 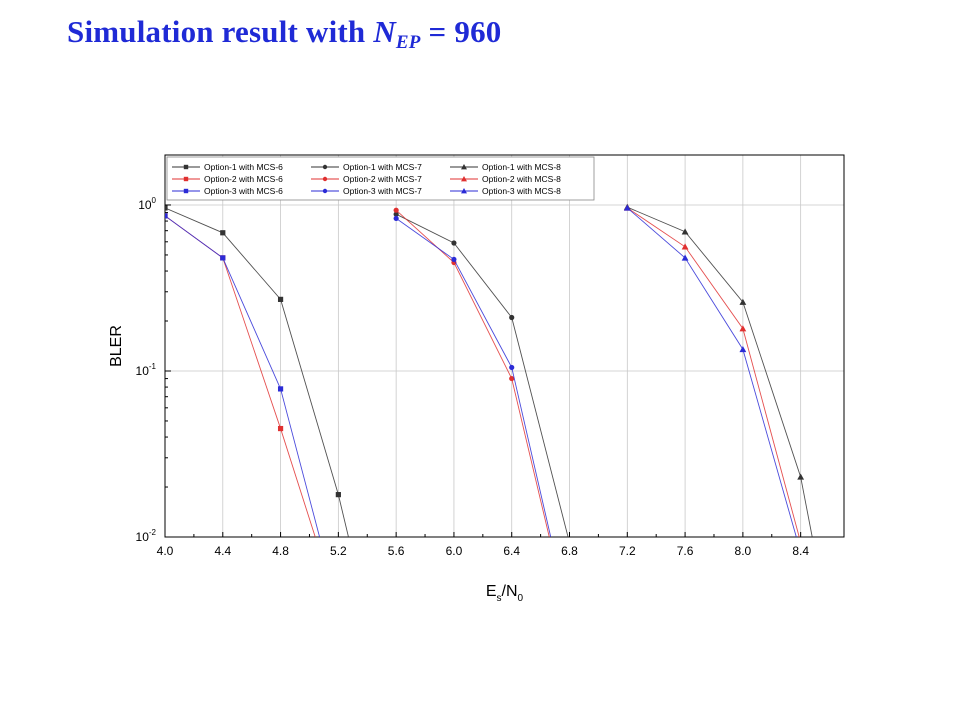 What do you see at coordinates (521, 598) in the screenshot?
I see `x-axis-label-subscript: 0` at bounding box center [521, 598].